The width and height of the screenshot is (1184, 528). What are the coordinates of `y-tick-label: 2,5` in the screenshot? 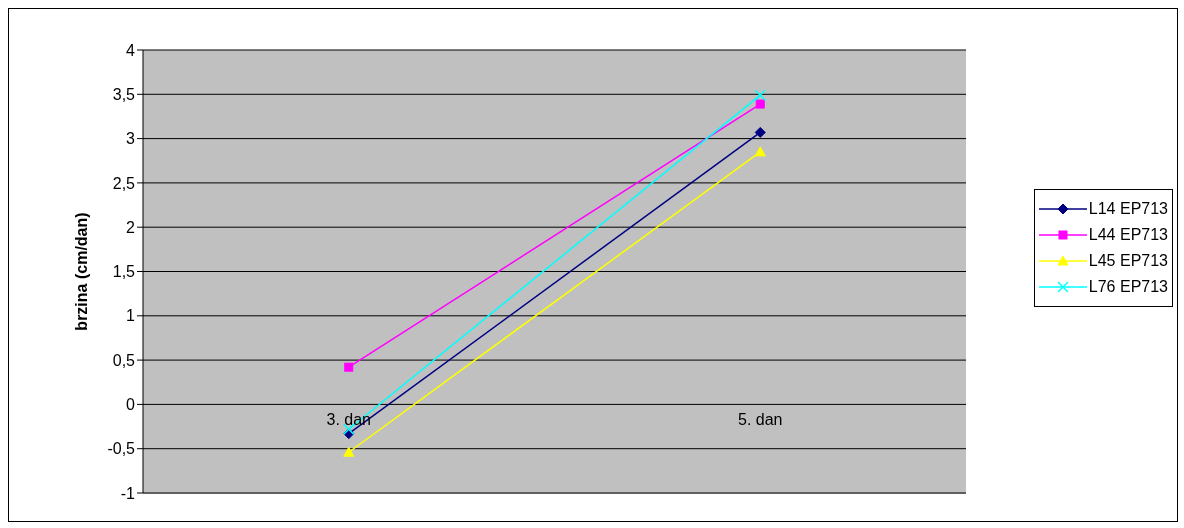 It's located at (124, 183).